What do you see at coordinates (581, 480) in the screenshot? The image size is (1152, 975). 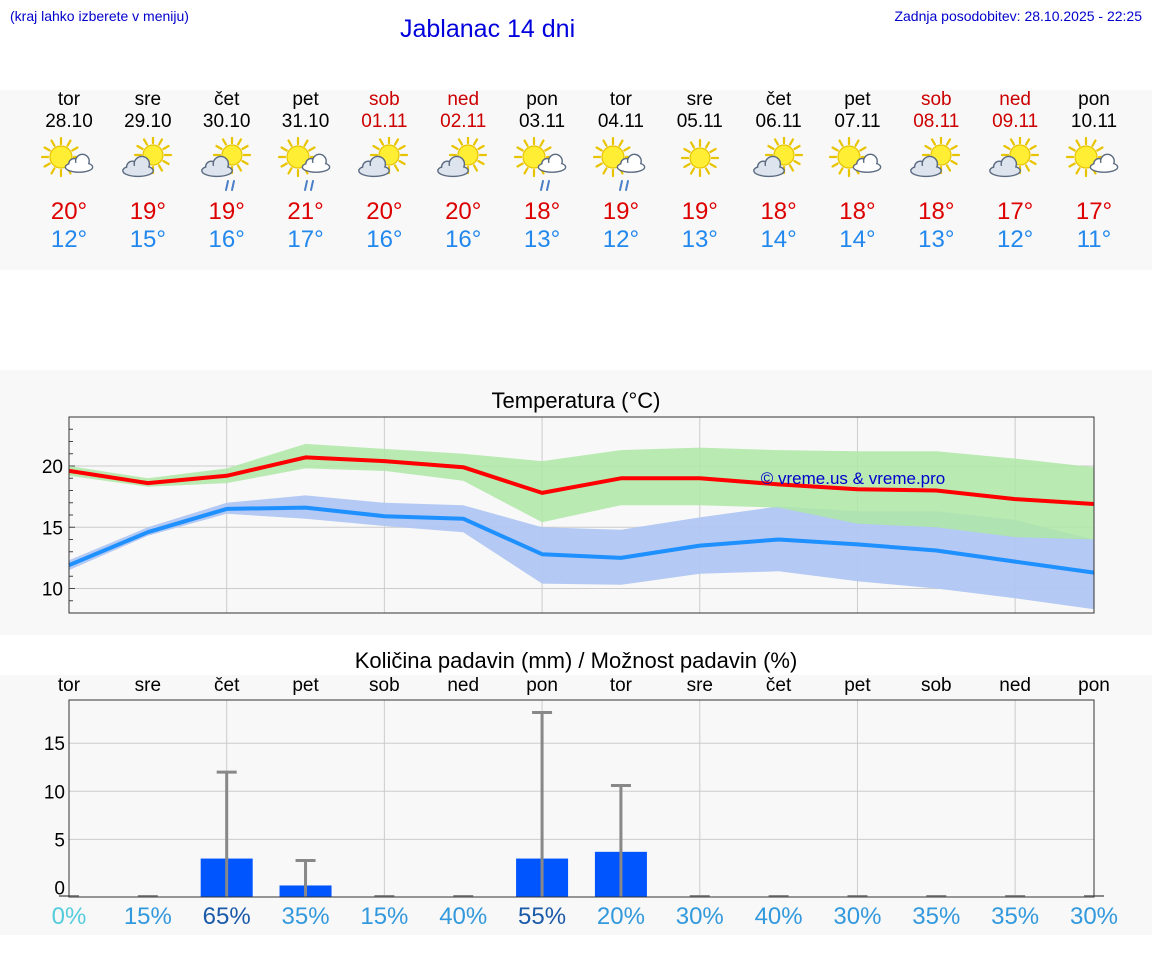 I see `max-temp-line` at bounding box center [581, 480].